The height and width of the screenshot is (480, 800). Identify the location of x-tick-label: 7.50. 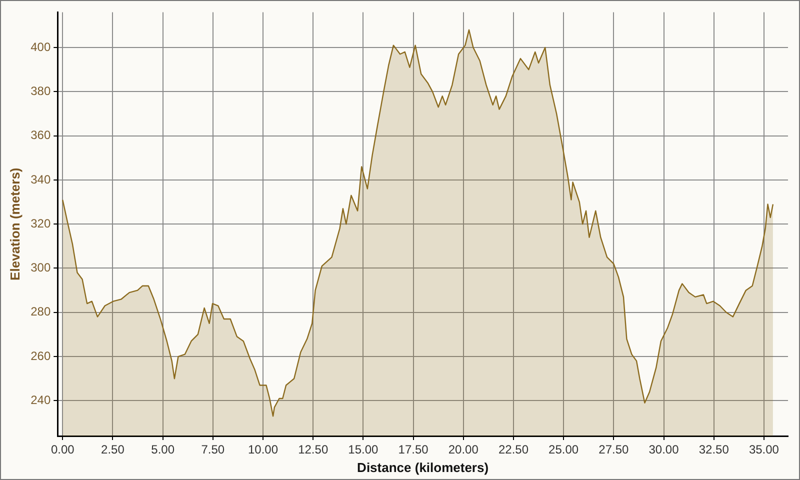
(213, 449).